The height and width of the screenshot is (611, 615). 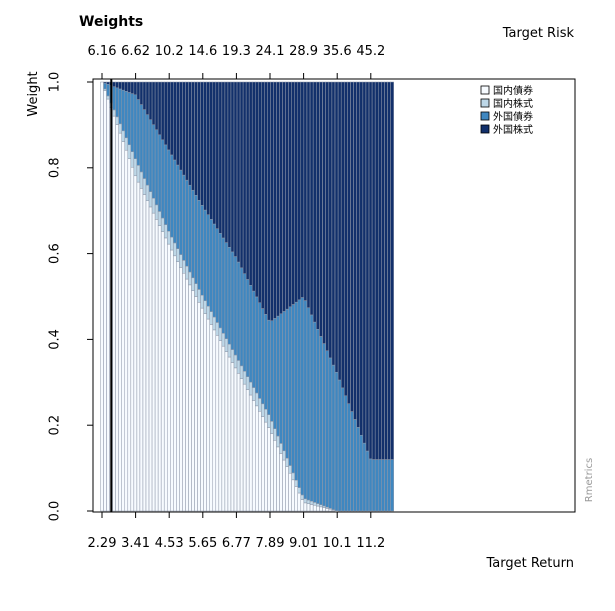 I want to click on legend-swatch, so click(x=485, y=103).